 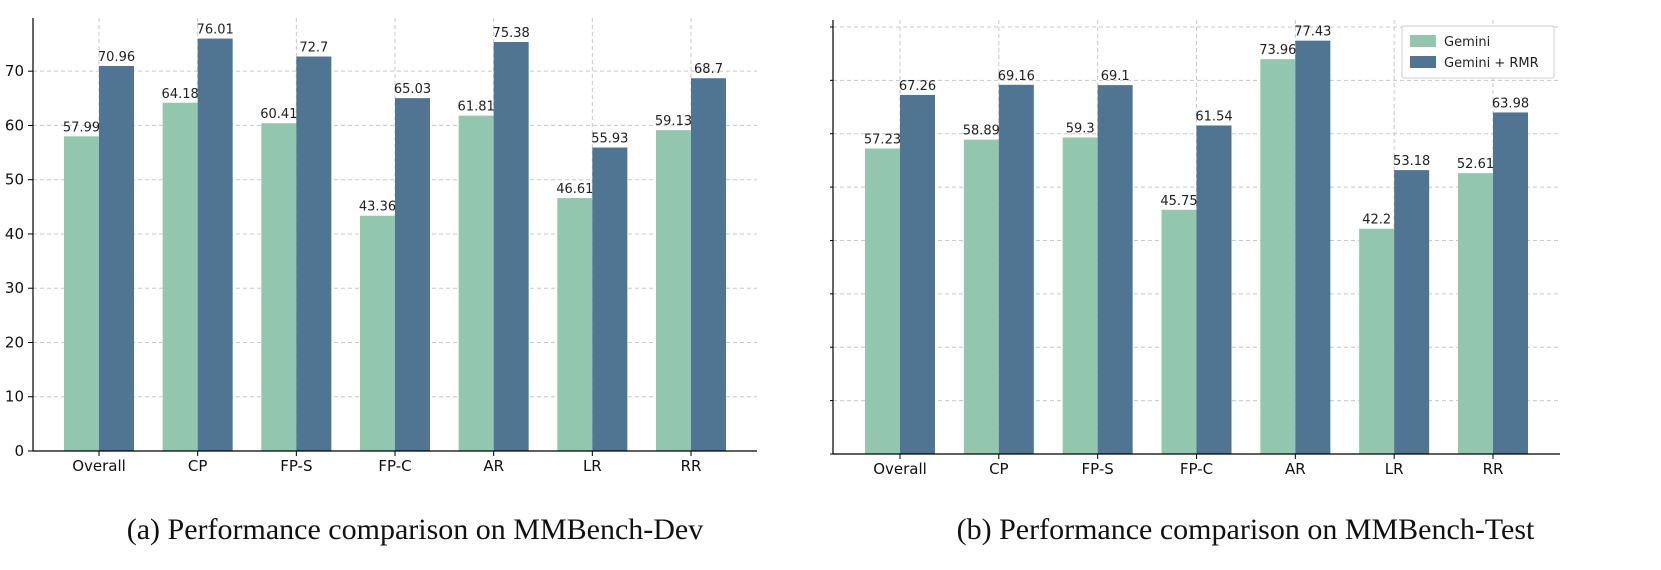 I want to click on bar-value-label: 58.89, so click(x=981, y=131).